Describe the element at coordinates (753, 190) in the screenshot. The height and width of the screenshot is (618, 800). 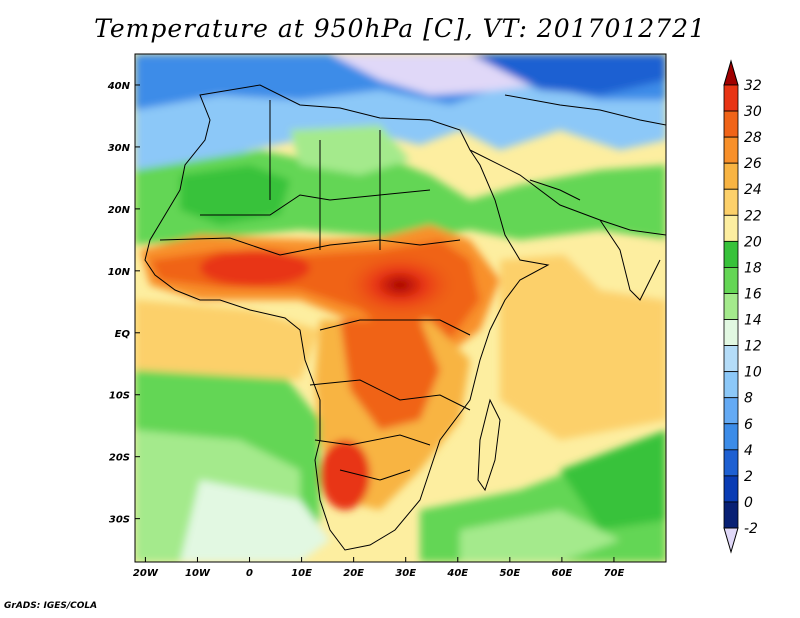
I see `colorbar-label: 24` at that location.